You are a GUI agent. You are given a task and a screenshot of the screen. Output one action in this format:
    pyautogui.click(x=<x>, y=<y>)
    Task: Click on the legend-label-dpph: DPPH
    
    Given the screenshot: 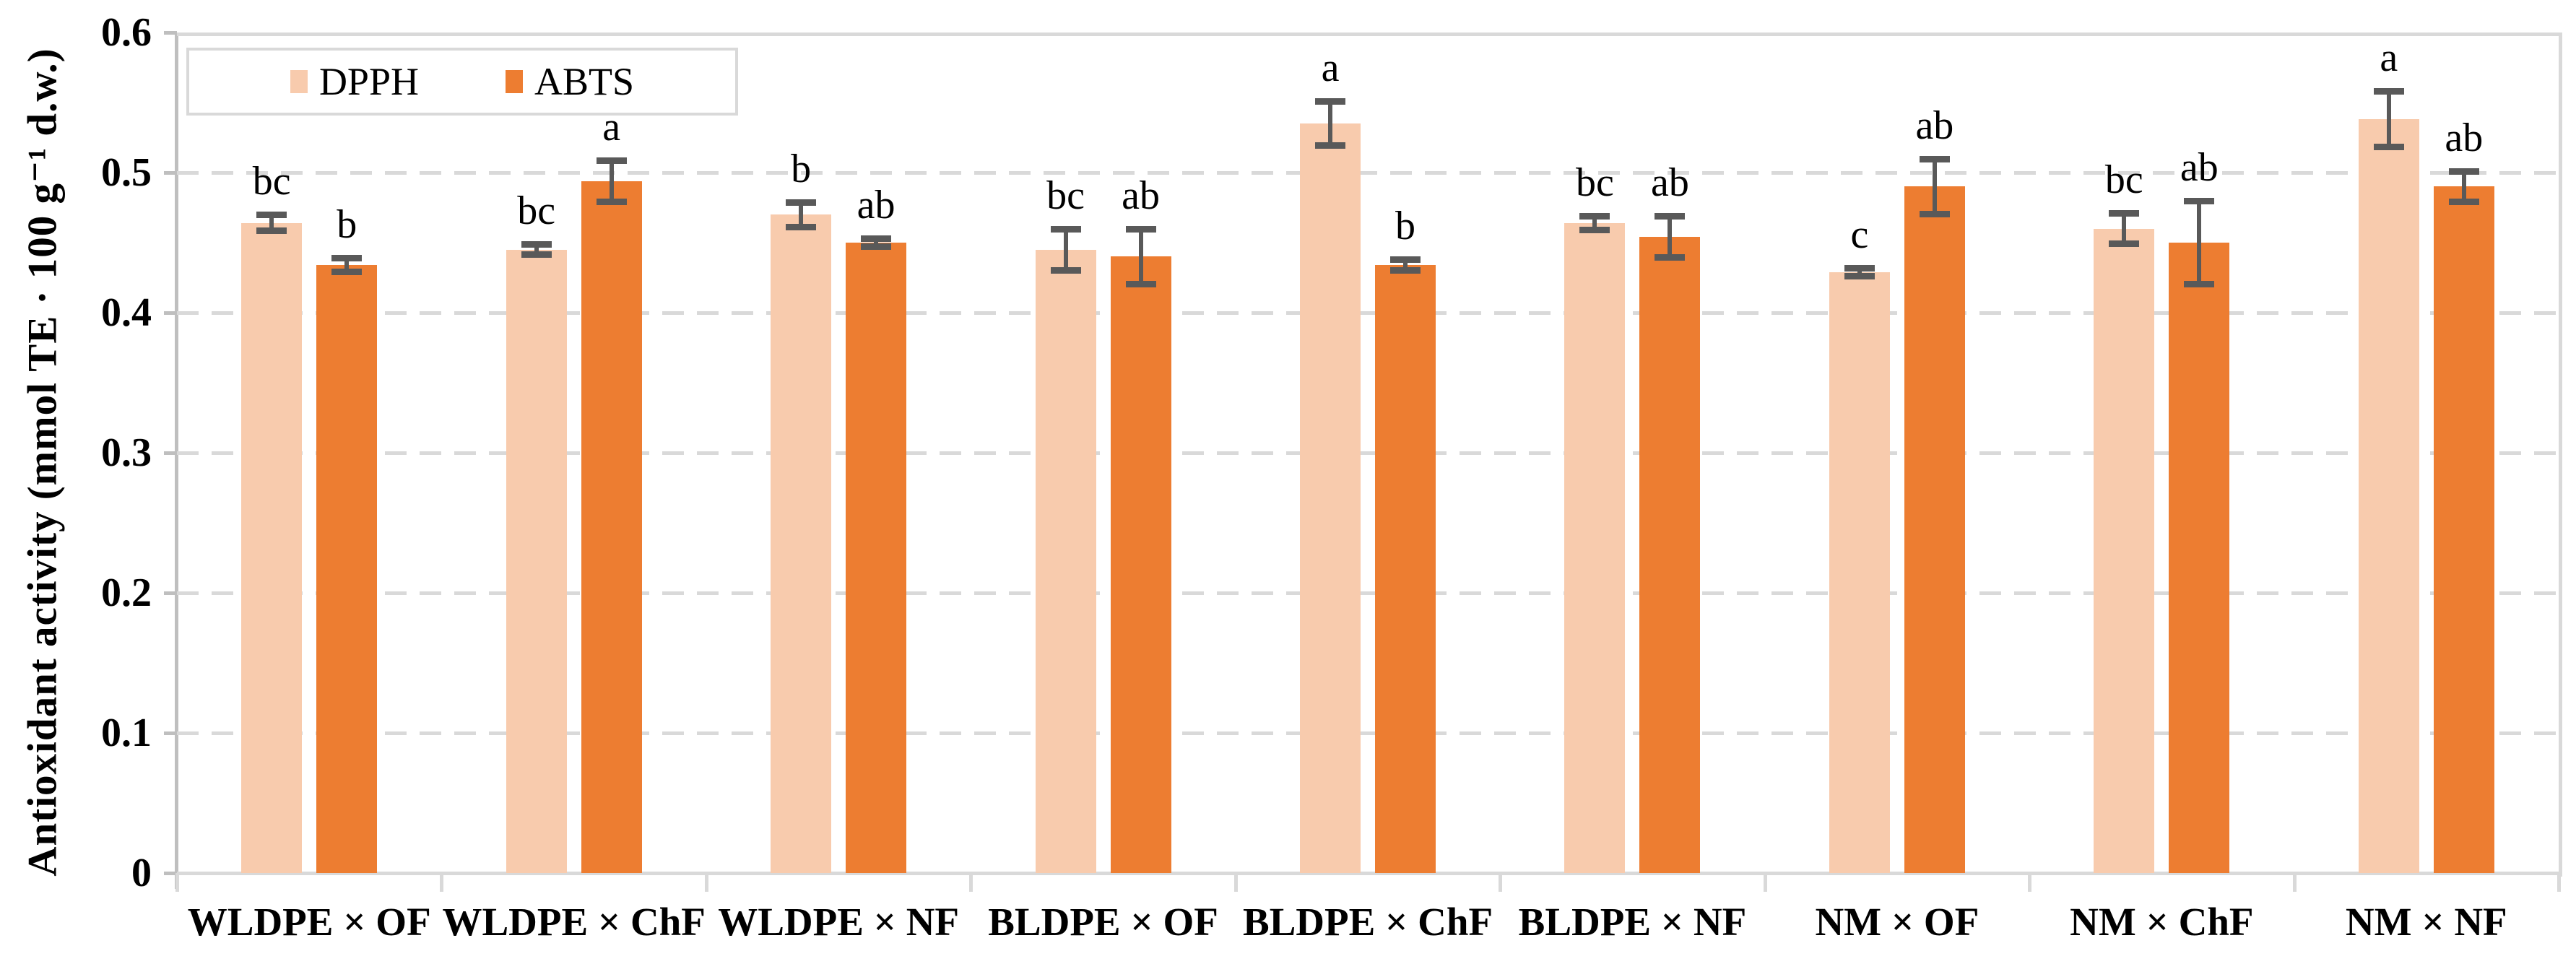 What is the action you would take?
    pyautogui.click(x=368, y=81)
    